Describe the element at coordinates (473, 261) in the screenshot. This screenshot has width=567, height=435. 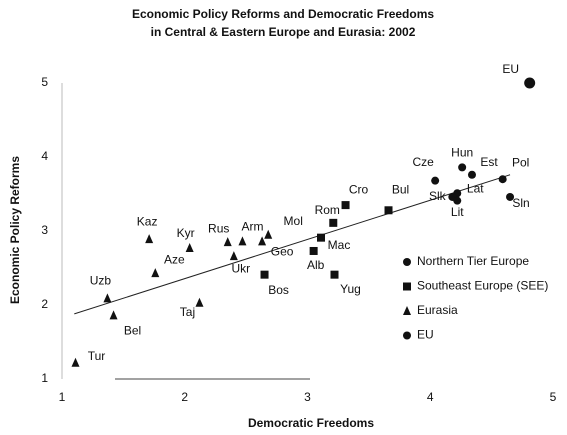
I see `legend-label: Northern Tier Europe` at that location.